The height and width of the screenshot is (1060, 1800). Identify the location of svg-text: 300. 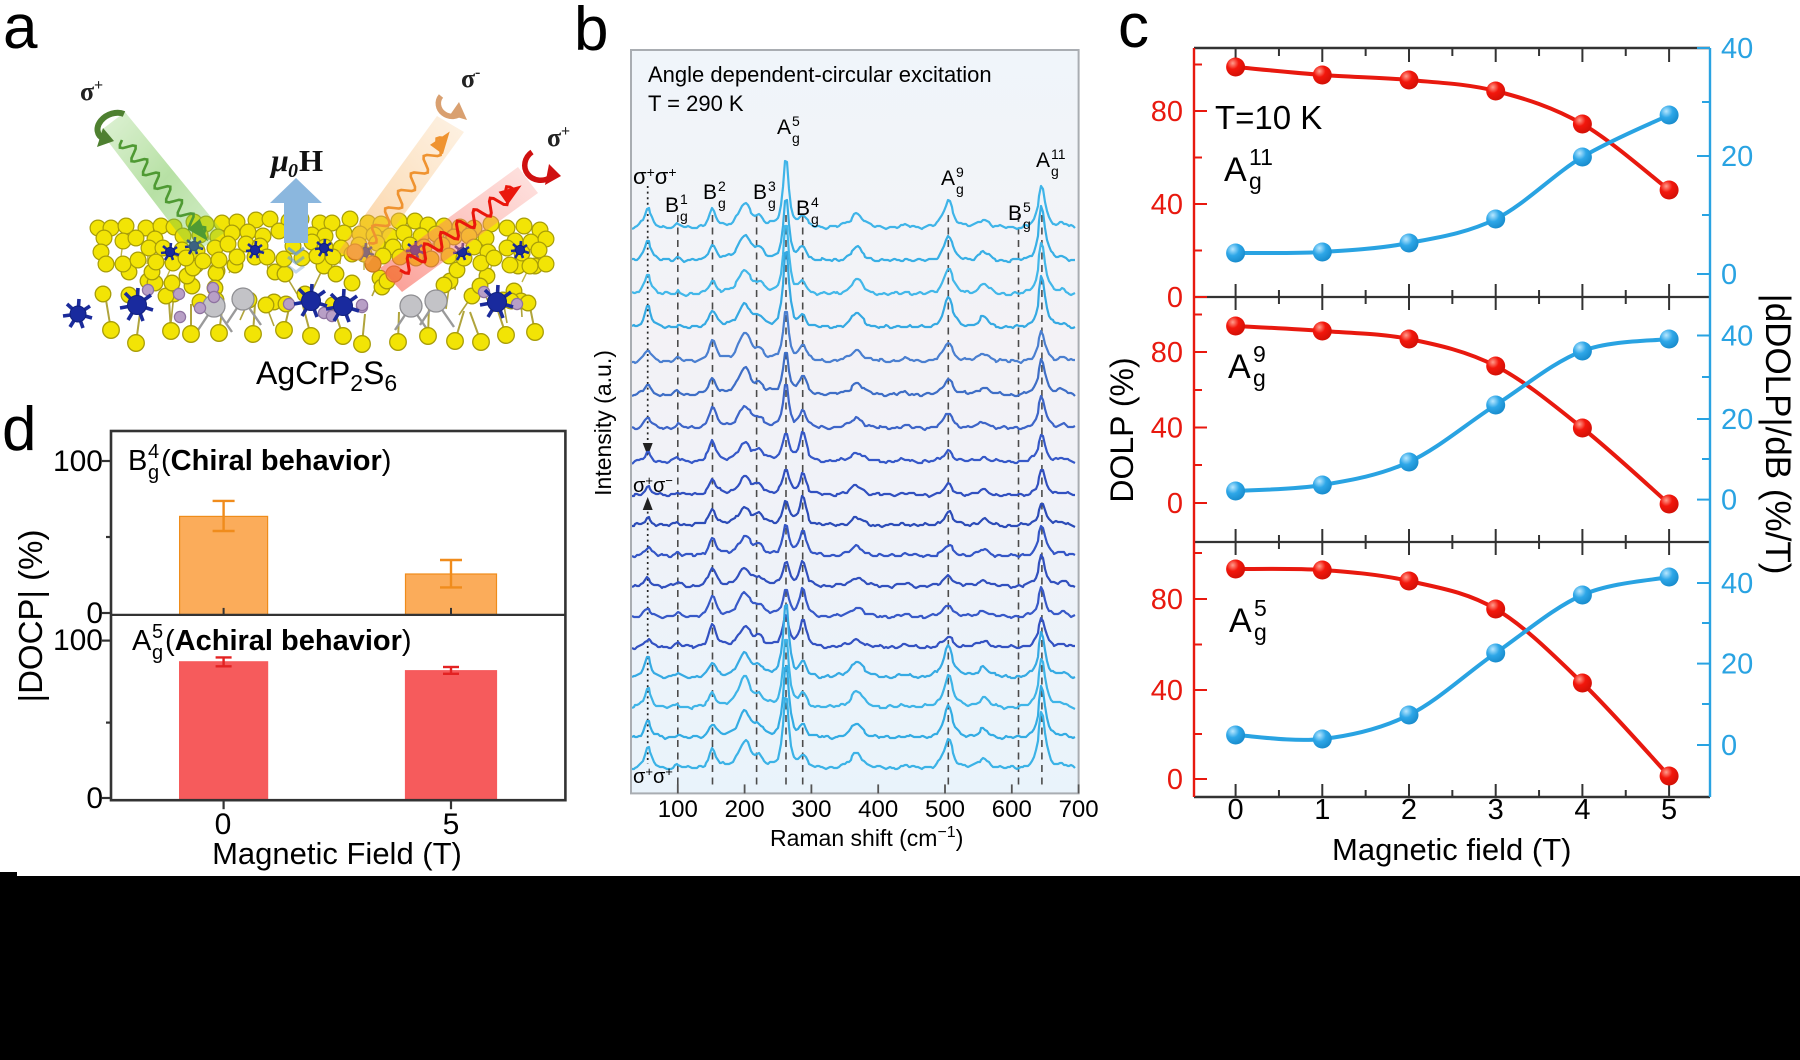
(811, 809).